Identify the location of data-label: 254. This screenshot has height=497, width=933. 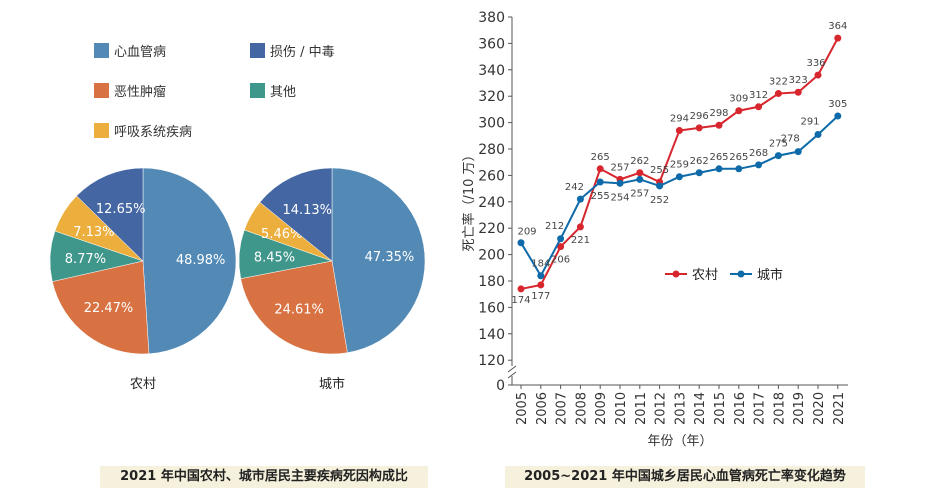
(619, 197).